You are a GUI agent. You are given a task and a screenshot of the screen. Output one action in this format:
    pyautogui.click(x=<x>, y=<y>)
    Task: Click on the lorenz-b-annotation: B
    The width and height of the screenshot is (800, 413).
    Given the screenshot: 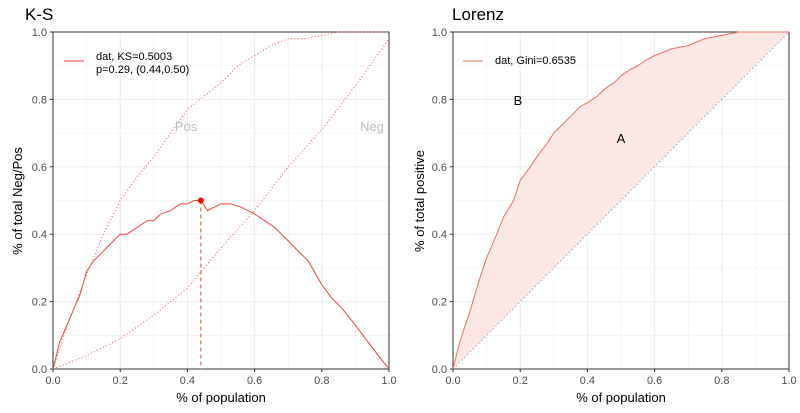 What is the action you would take?
    pyautogui.click(x=518, y=100)
    